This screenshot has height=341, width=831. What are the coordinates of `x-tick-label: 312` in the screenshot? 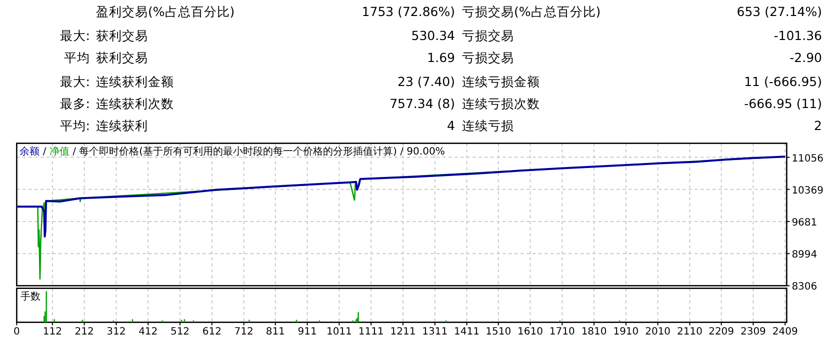 It's located at (116, 332).